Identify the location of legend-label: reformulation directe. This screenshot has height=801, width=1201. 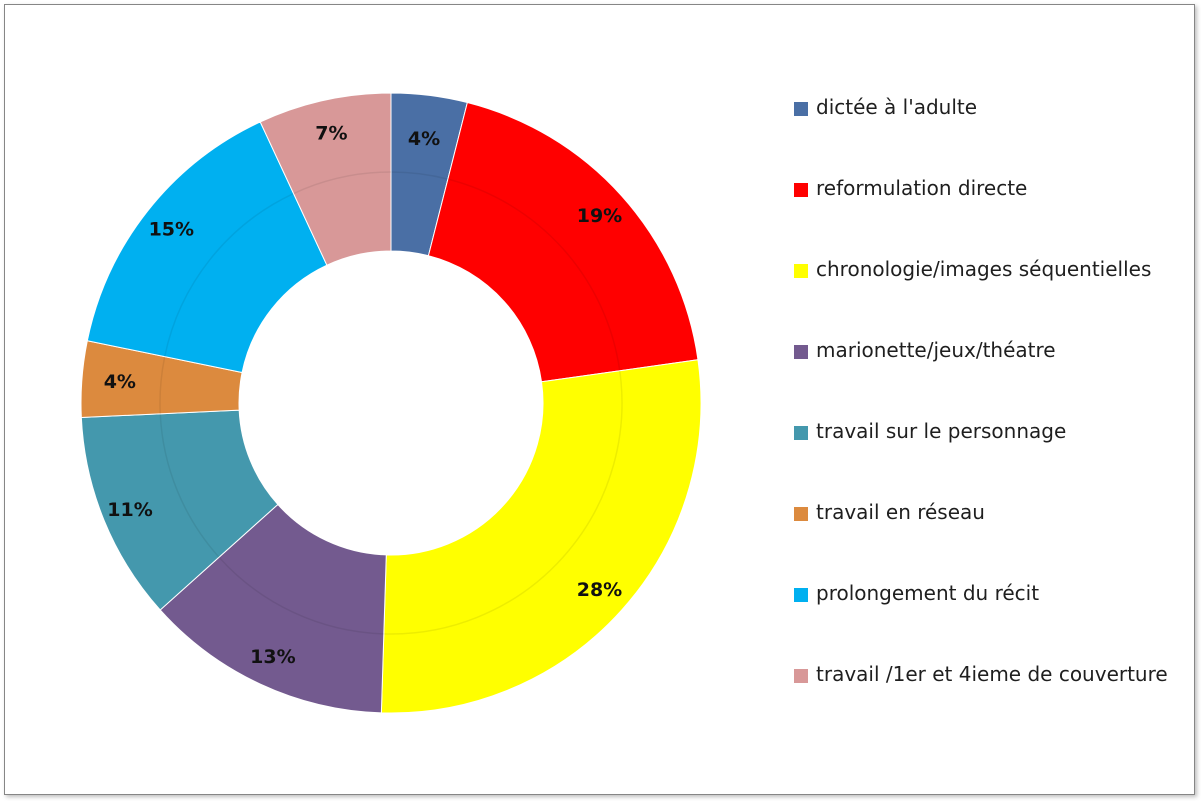
(922, 188).